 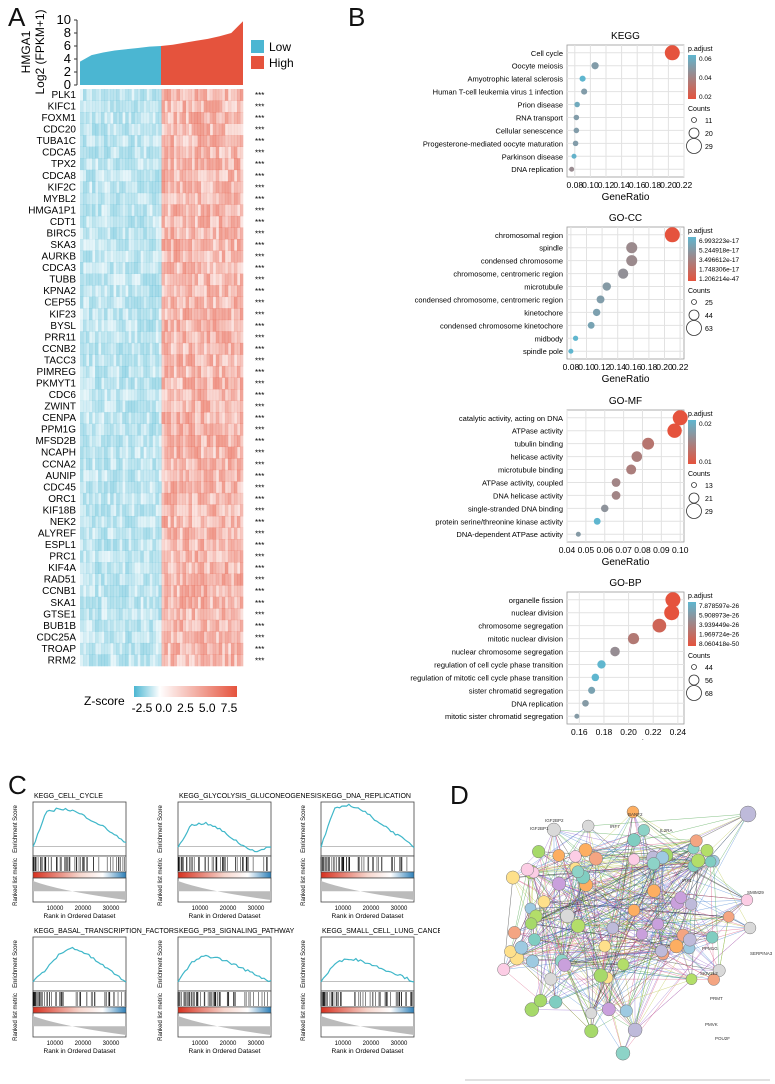 What do you see at coordinates (161, 882) in the screenshot?
I see `gsea-metric-label: Ranked list metric` at bounding box center [161, 882].